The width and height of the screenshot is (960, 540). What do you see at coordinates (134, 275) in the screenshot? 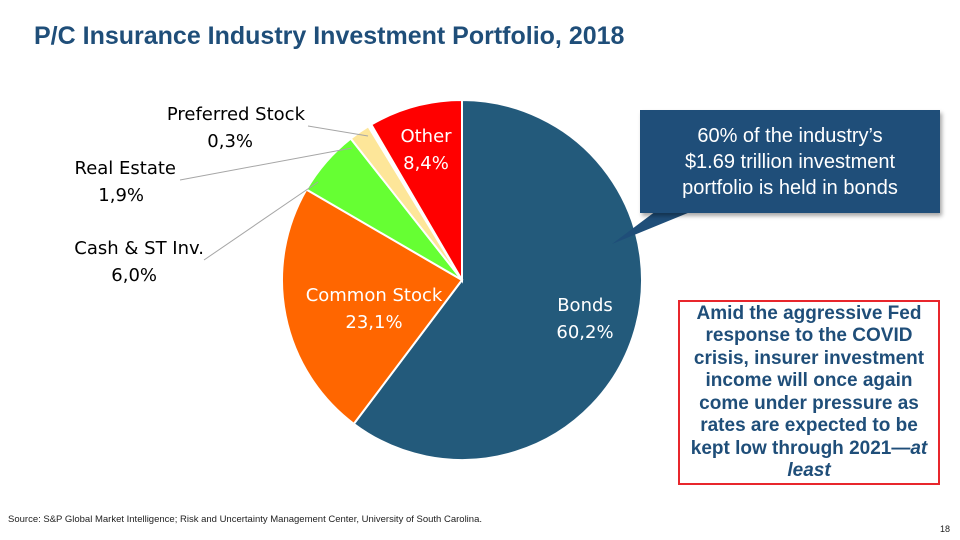
I see `slice-value-cash-st-inv: 6,0%` at bounding box center [134, 275].